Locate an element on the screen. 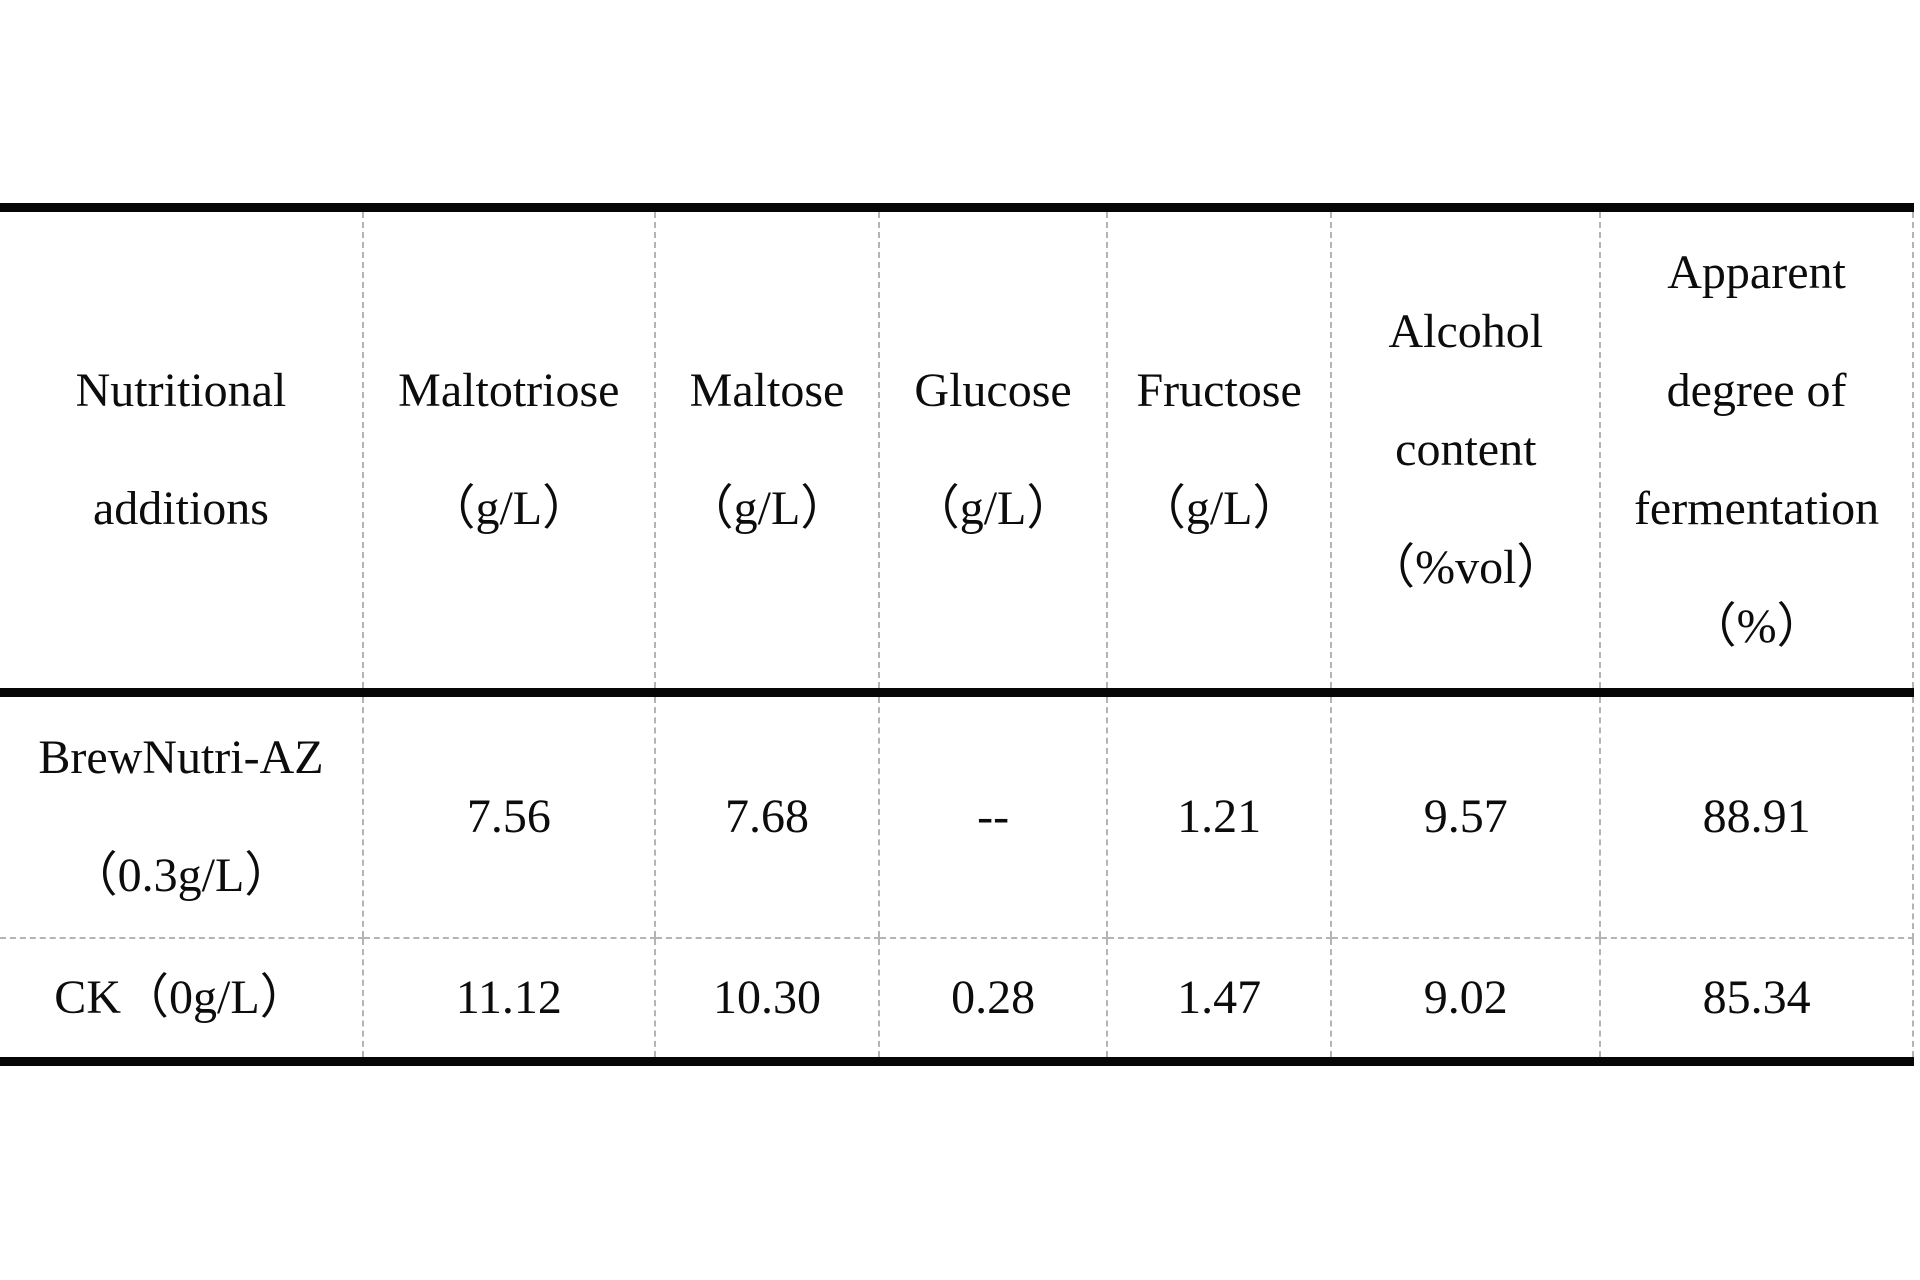 The width and height of the screenshot is (1920, 1280). cell-maltotriose-value: 7.56 is located at coordinates (508, 815).